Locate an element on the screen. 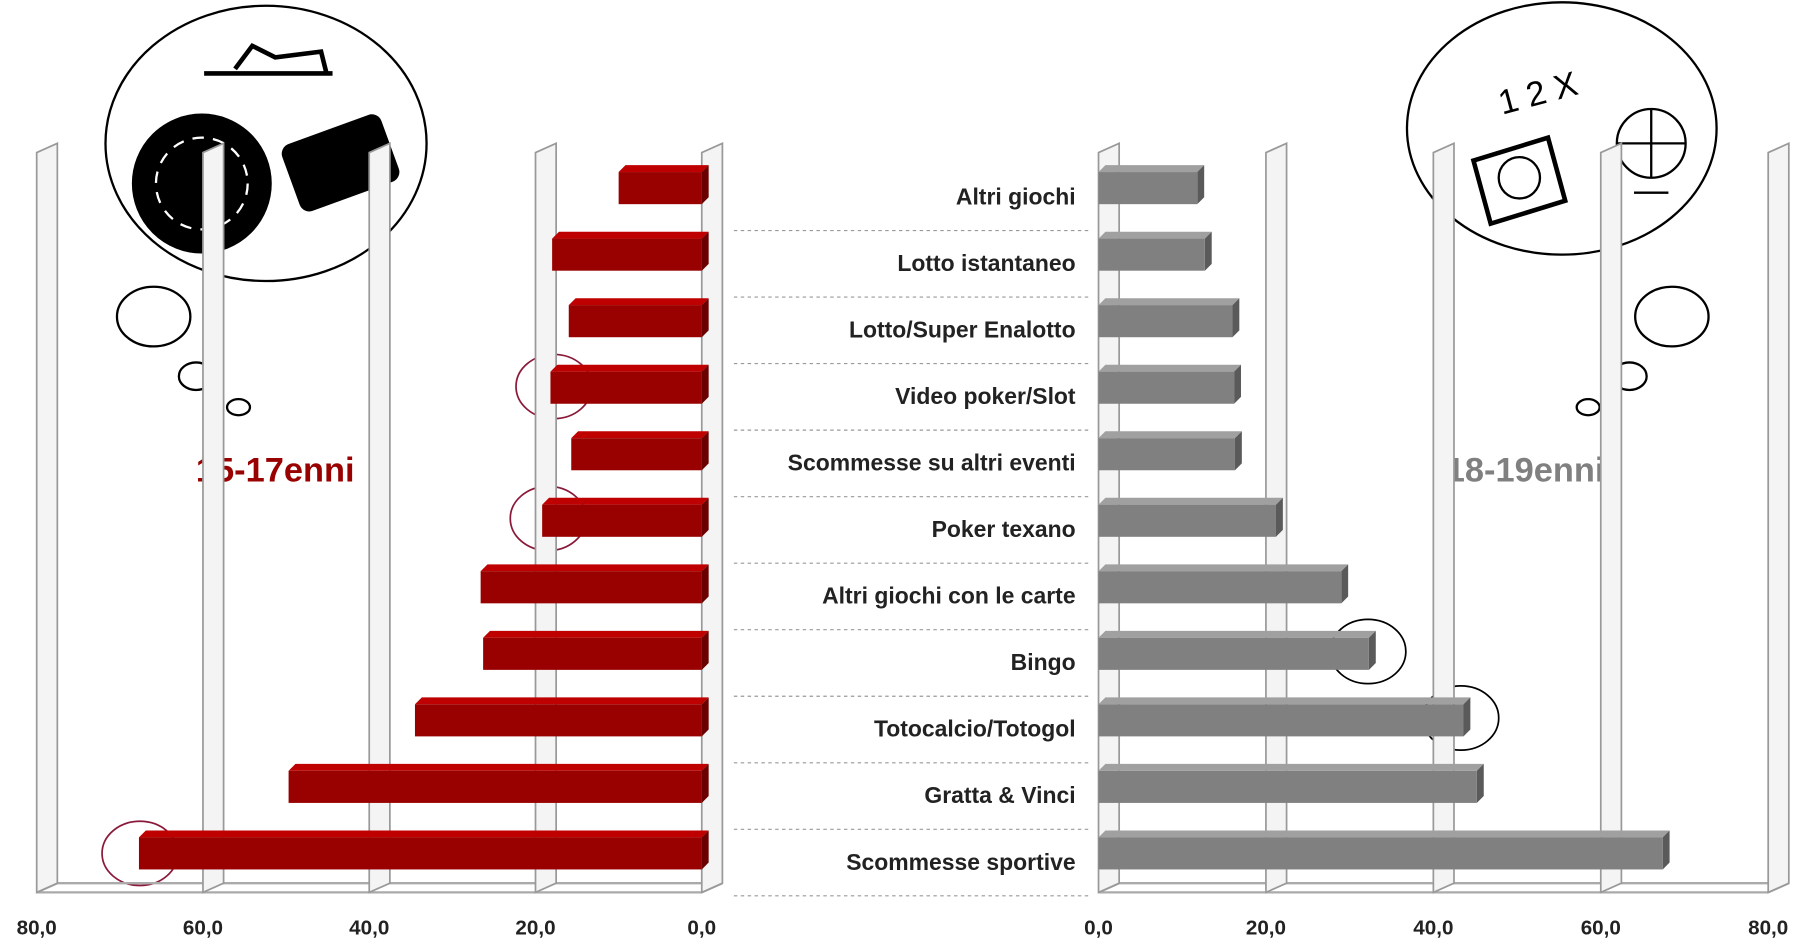 The height and width of the screenshot is (944, 1798). category-label: Altri giochi con le carte is located at coordinates (948, 596).